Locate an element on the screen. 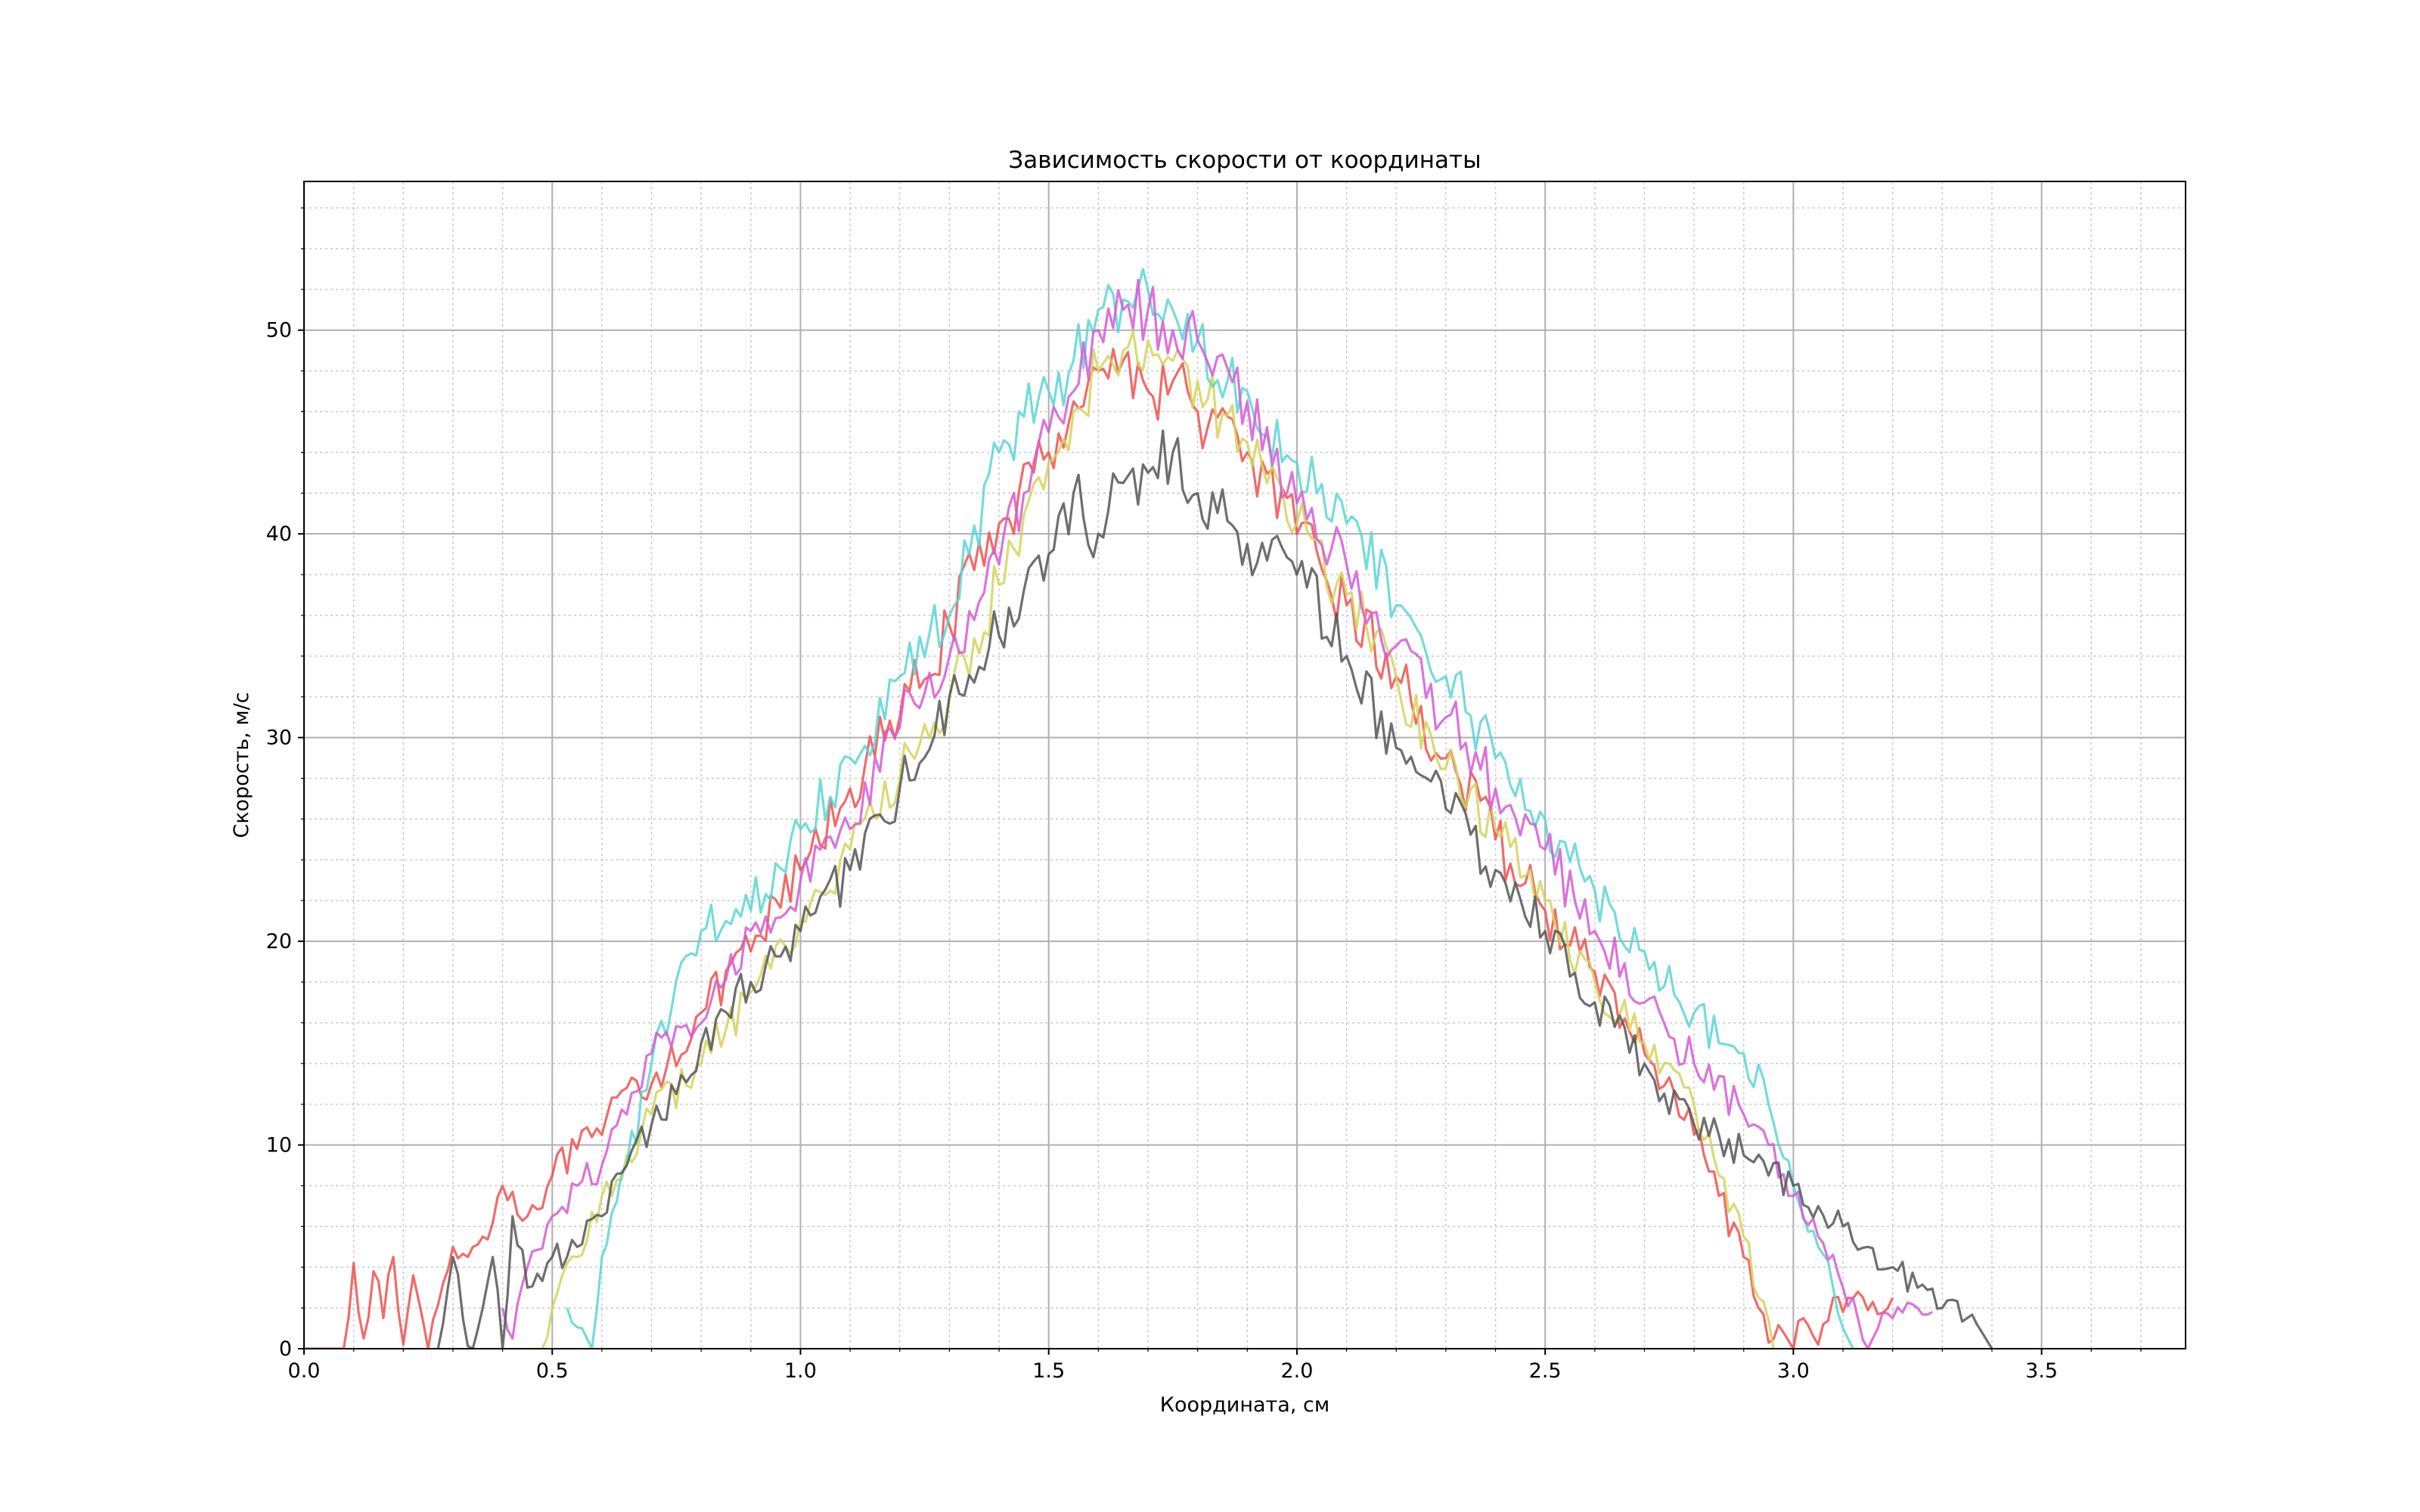 The height and width of the screenshot is (1512, 2420). y-tick-label: 40 is located at coordinates (279, 534).